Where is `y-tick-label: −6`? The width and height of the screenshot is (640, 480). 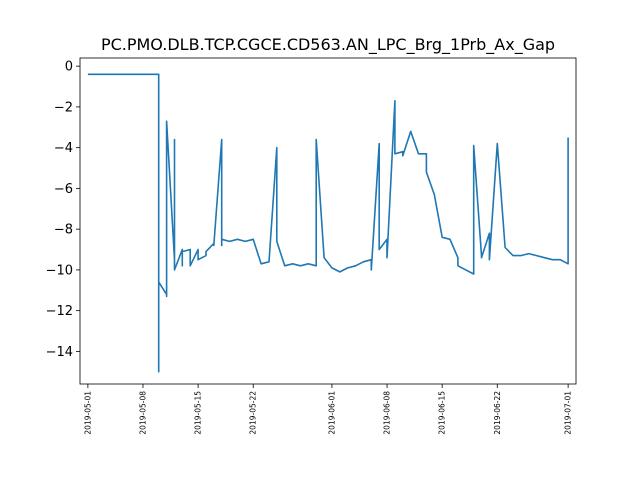
y-tick-label: −6 is located at coordinates (63, 189).